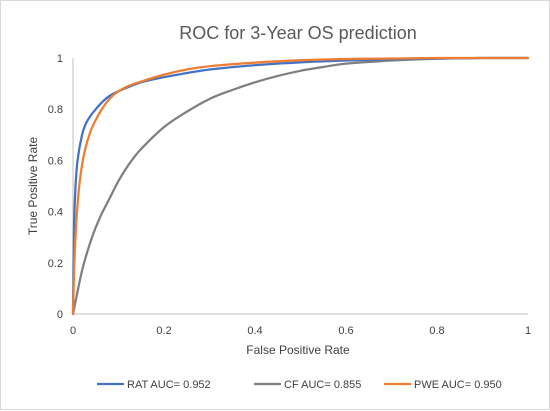  I want to click on legend-item-pwe: PWE AUC= 0.950, so click(443, 385).